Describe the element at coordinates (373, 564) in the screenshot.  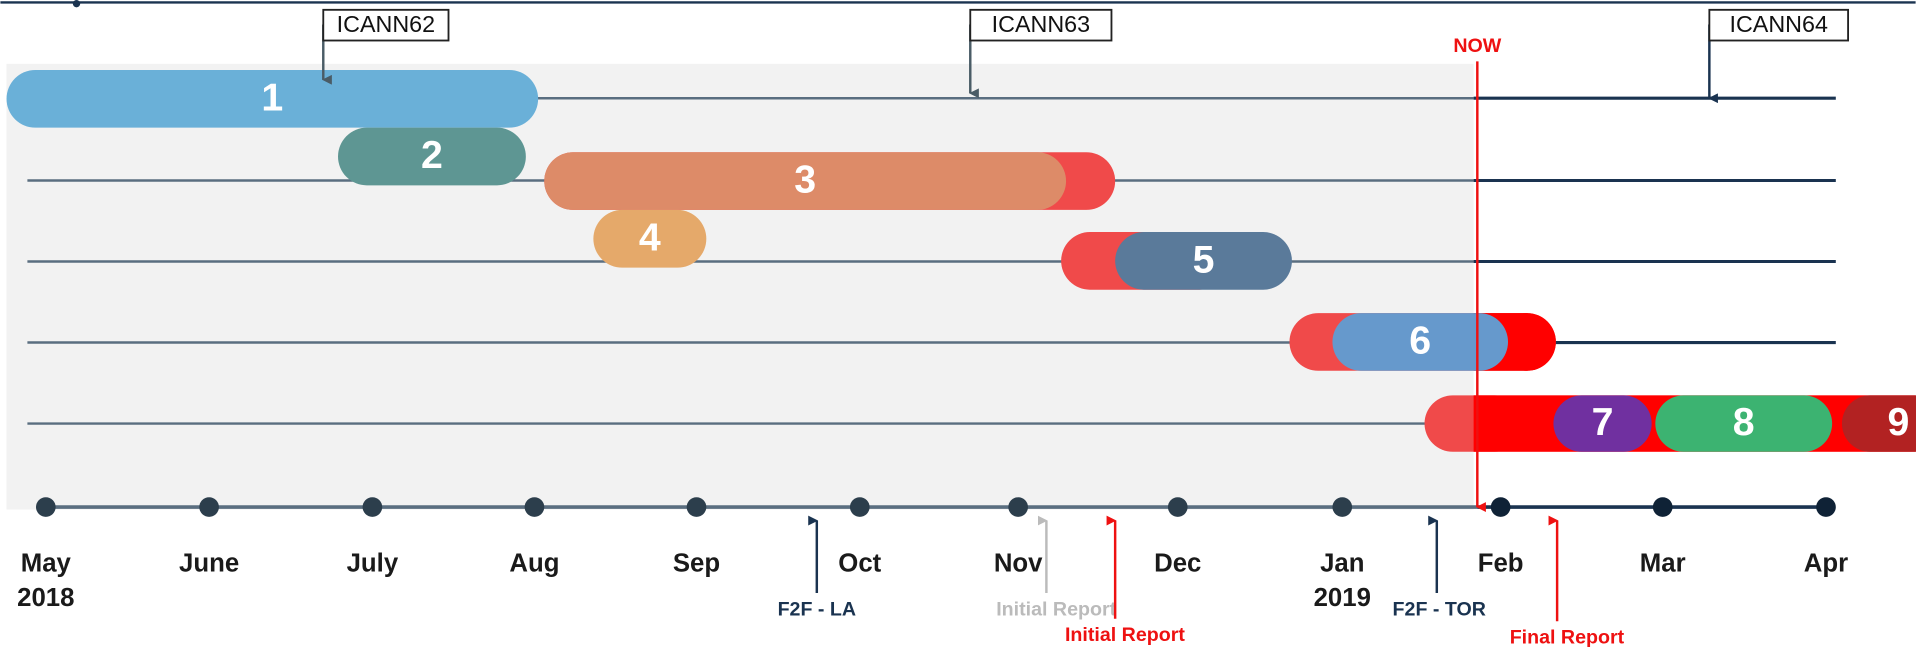
I see `month-label: July` at that location.